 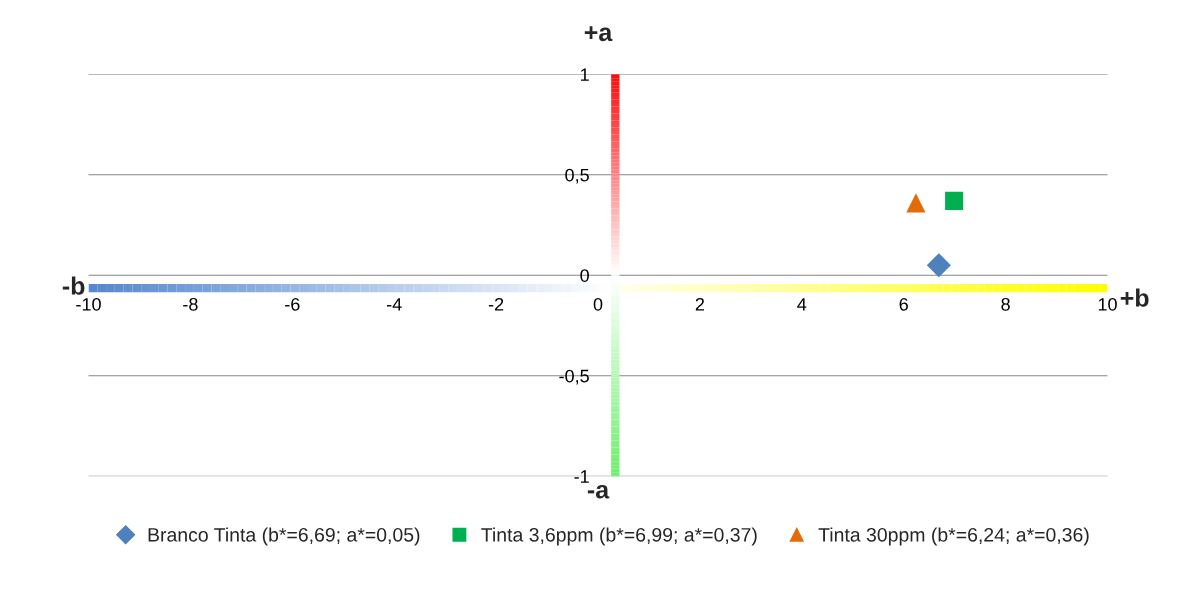 I want to click on legend-label: Tinta 3,6ppm (b*=6,99; a*=0,37), so click(x=619, y=536).